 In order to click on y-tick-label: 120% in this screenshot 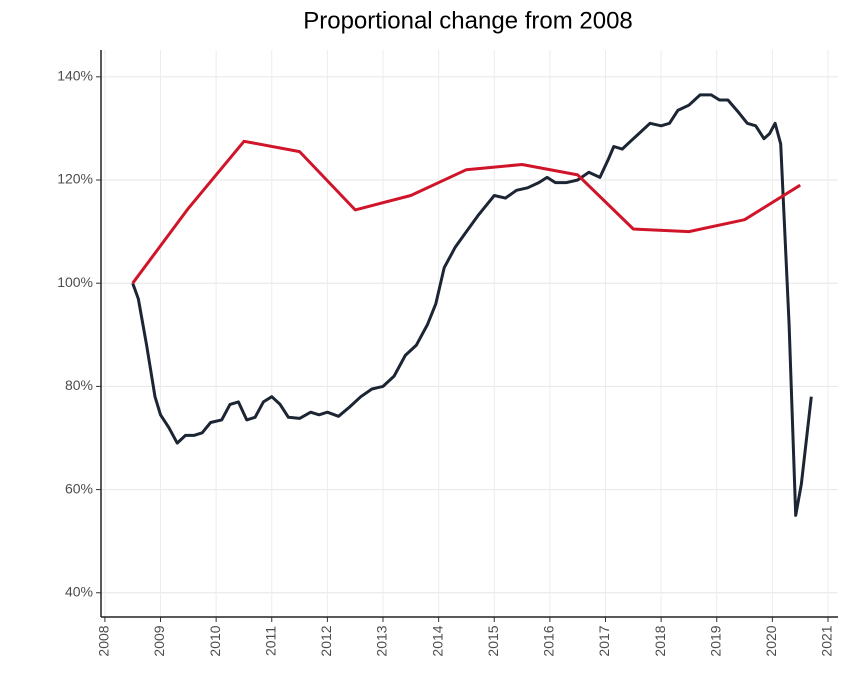, I will do `click(75, 179)`.